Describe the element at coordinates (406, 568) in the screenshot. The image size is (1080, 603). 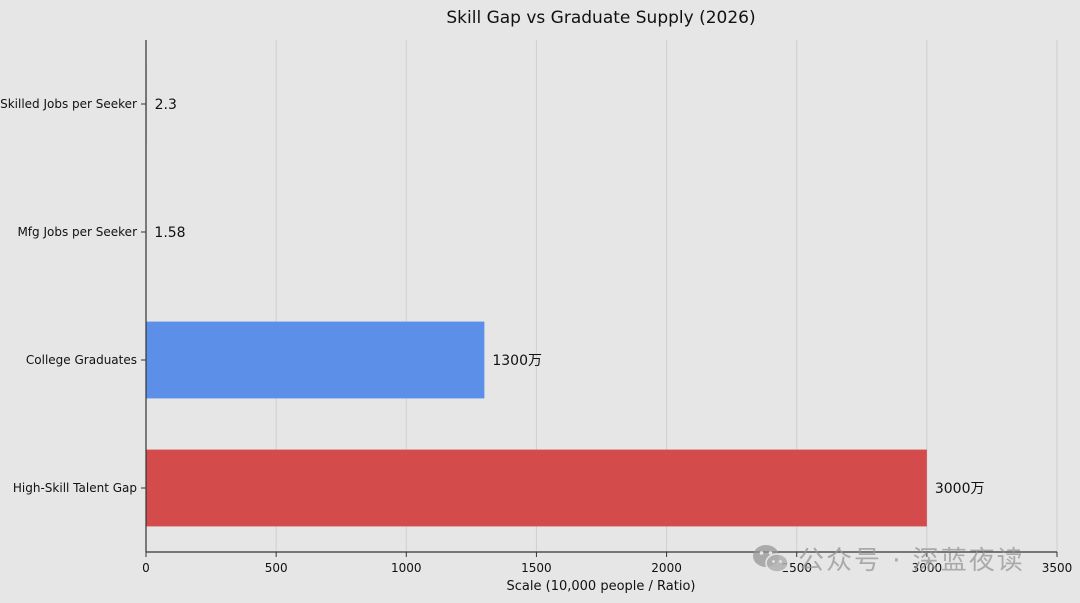
I see `x-tick-label: 1000` at that location.